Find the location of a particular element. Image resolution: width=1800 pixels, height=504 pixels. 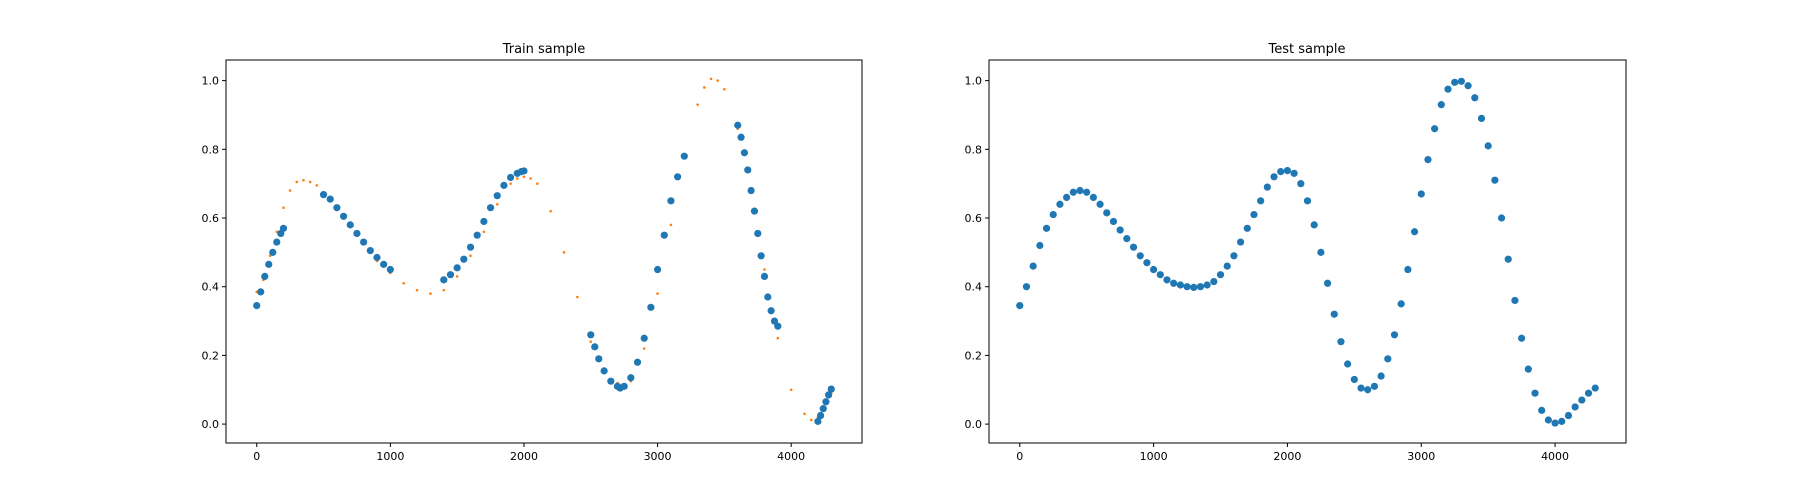

x-tick-label: 2000 is located at coordinates (1287, 456).